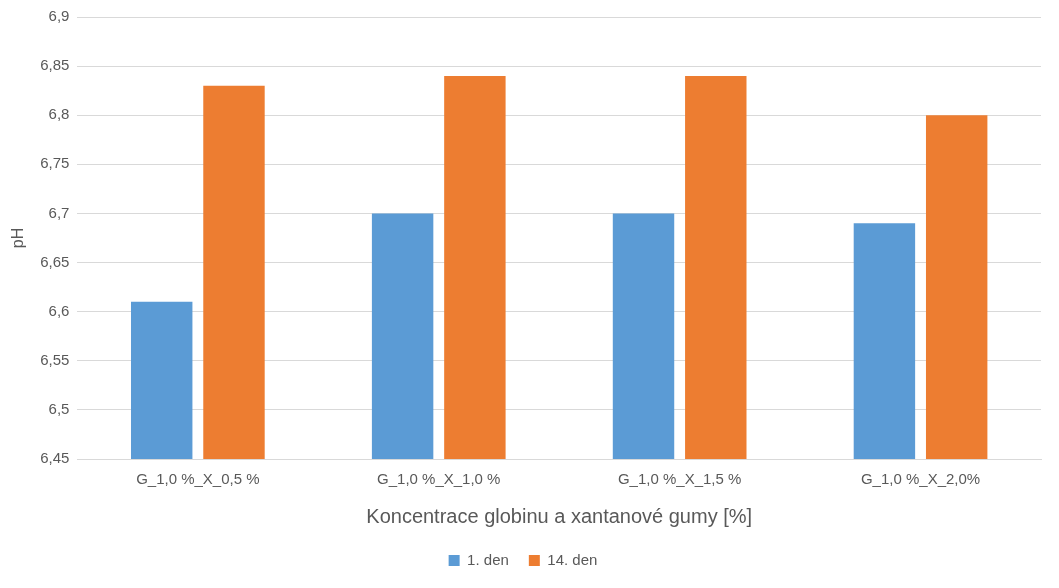 This screenshot has height=588, width=1059. Describe the element at coordinates (59, 16) in the screenshot. I see `y-tick-label: 6,9` at that location.